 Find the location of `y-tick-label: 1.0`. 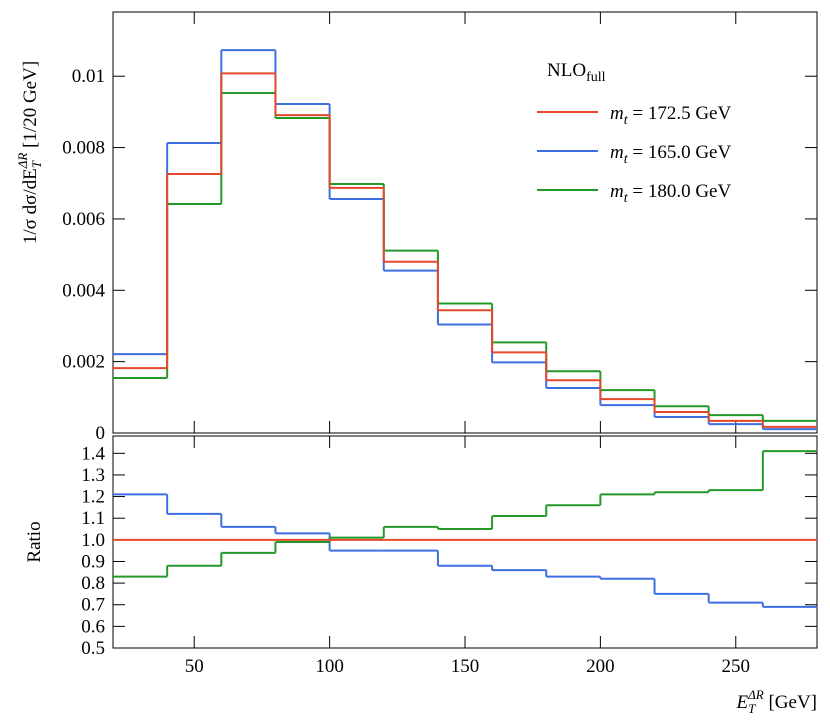

y-tick-label: 1.0 is located at coordinates (93, 540).